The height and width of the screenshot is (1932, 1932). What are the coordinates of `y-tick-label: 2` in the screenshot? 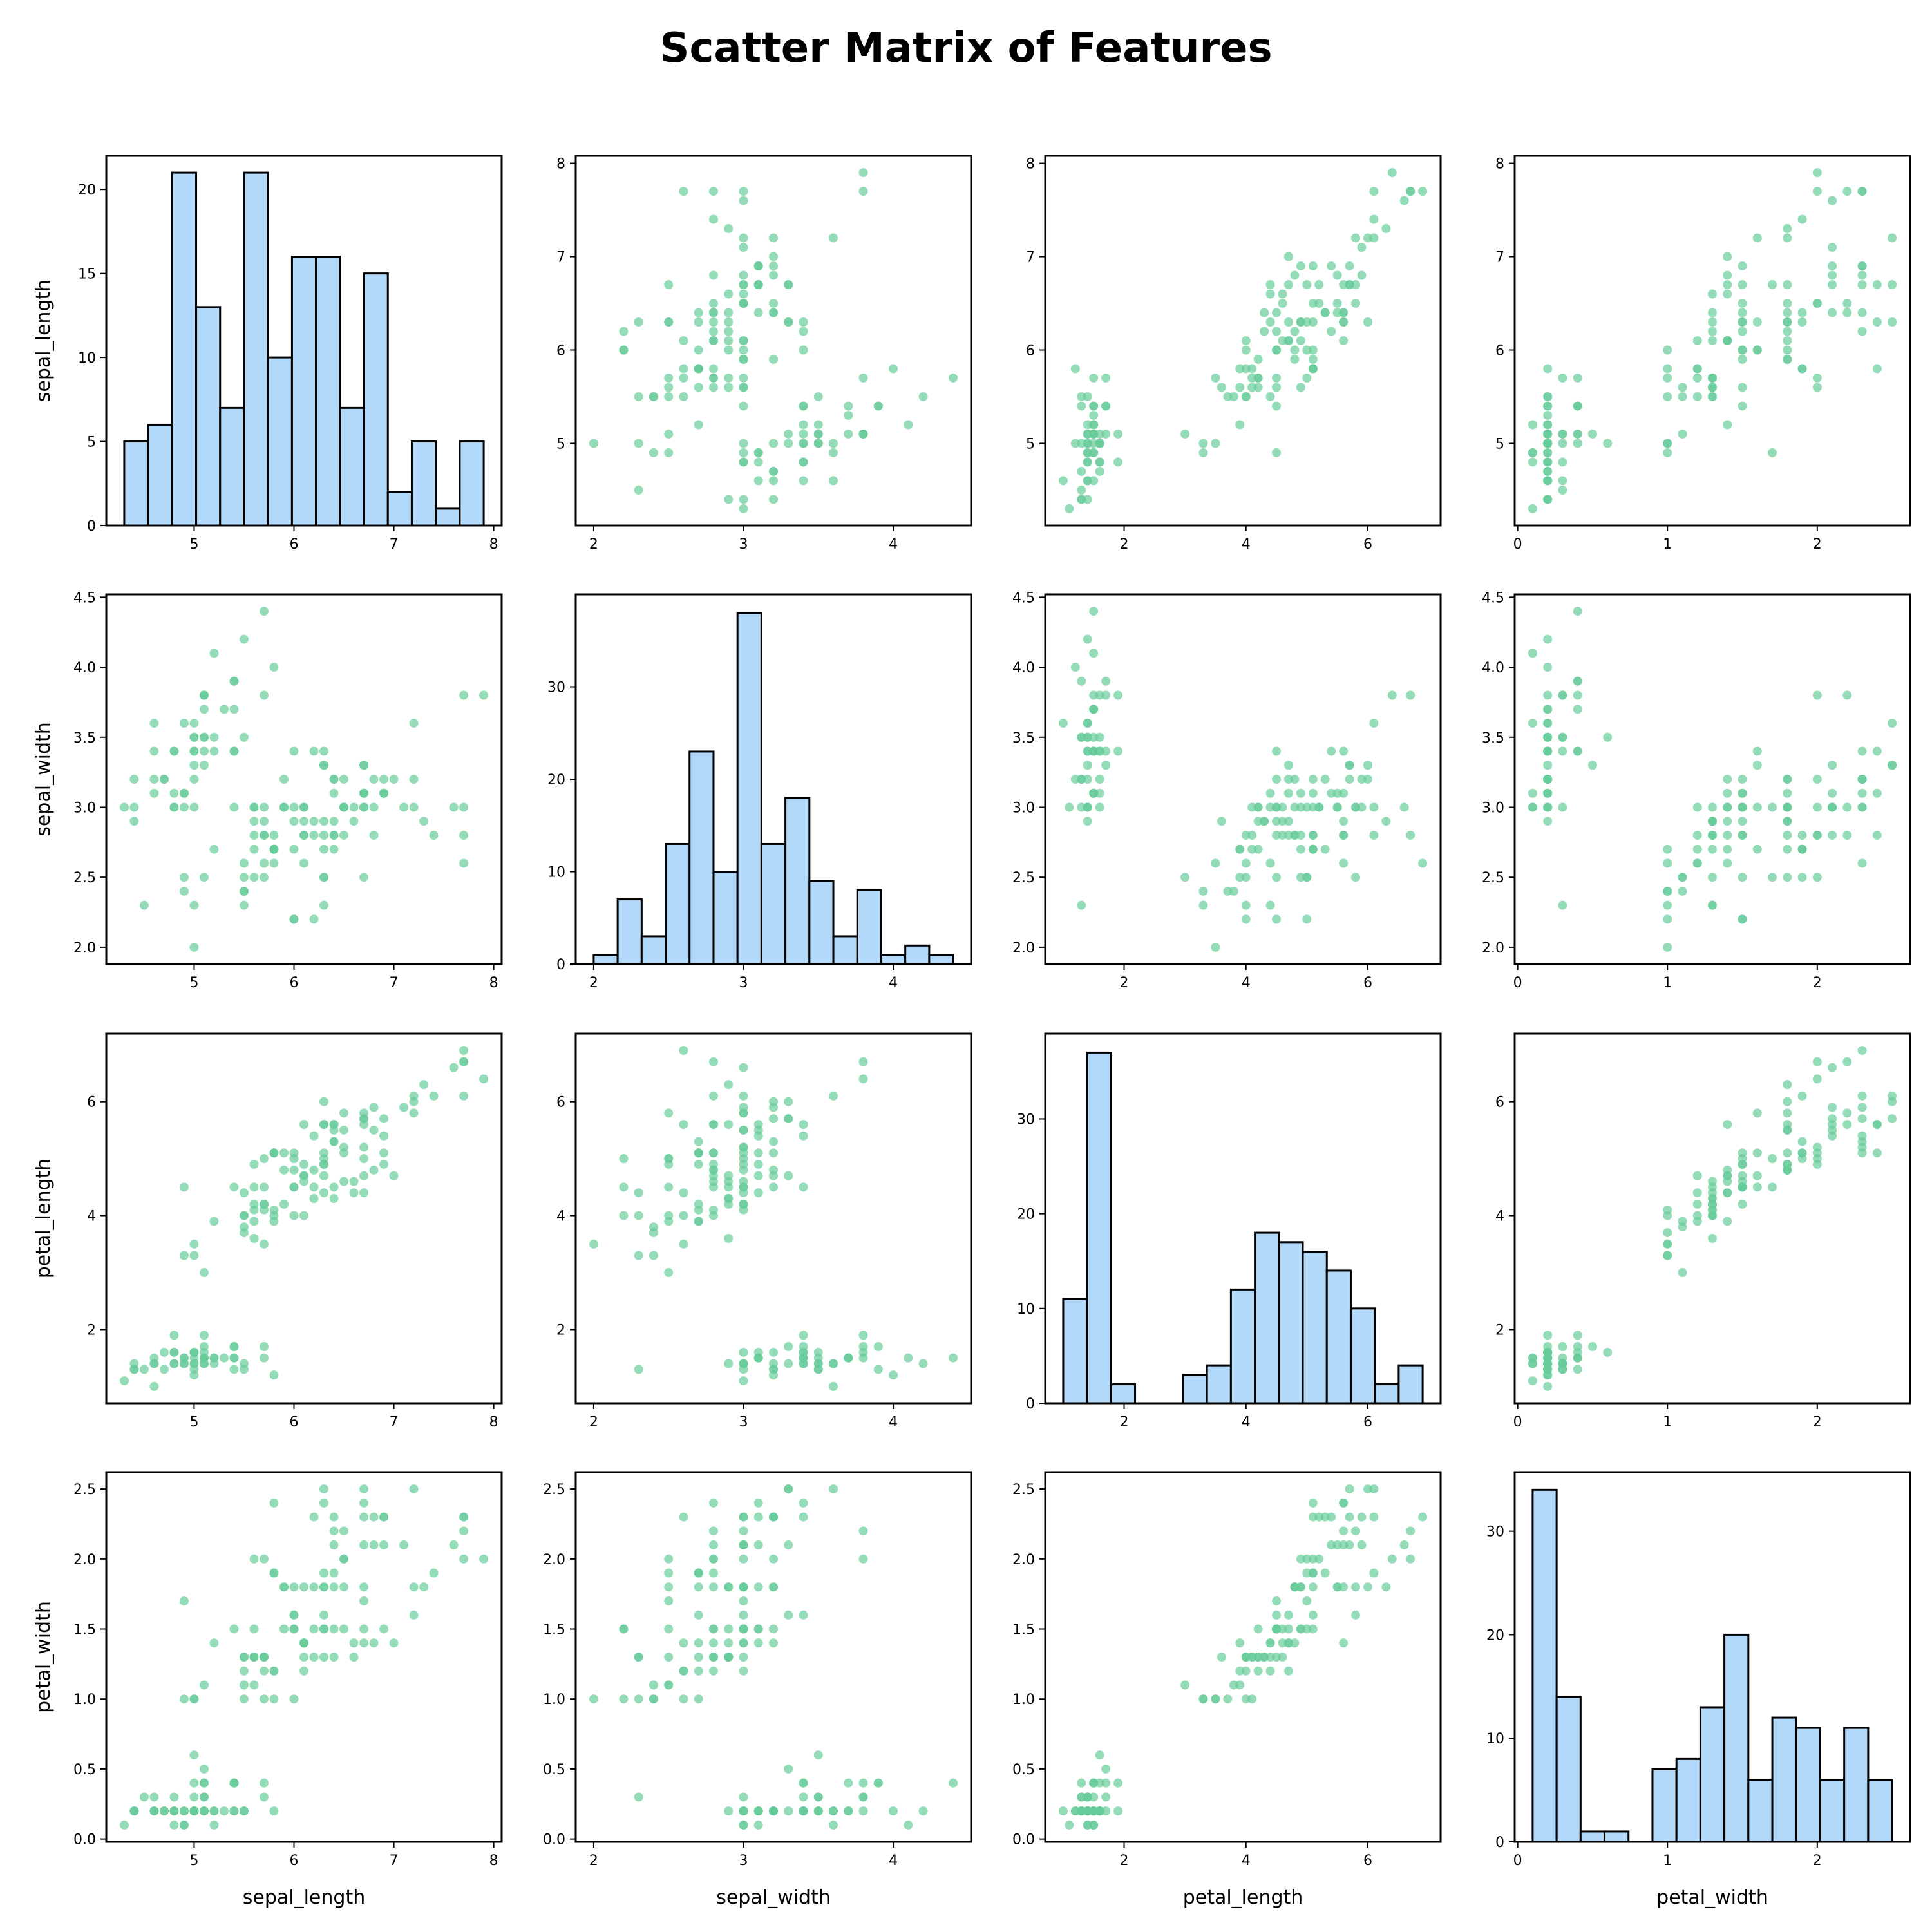 It's located at (92, 1330).